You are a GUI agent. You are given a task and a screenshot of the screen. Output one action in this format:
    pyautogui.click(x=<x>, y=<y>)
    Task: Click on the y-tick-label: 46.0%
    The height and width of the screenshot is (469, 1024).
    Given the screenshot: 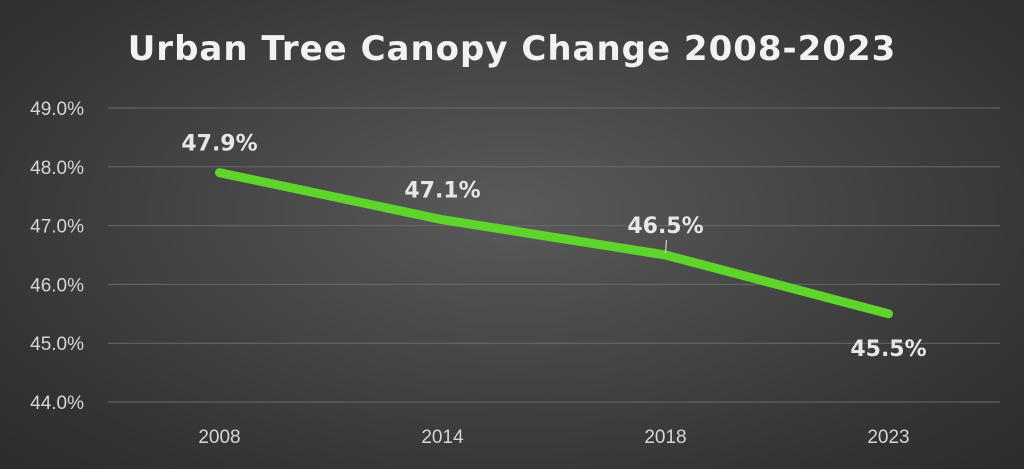 What is the action you would take?
    pyautogui.click(x=57, y=285)
    